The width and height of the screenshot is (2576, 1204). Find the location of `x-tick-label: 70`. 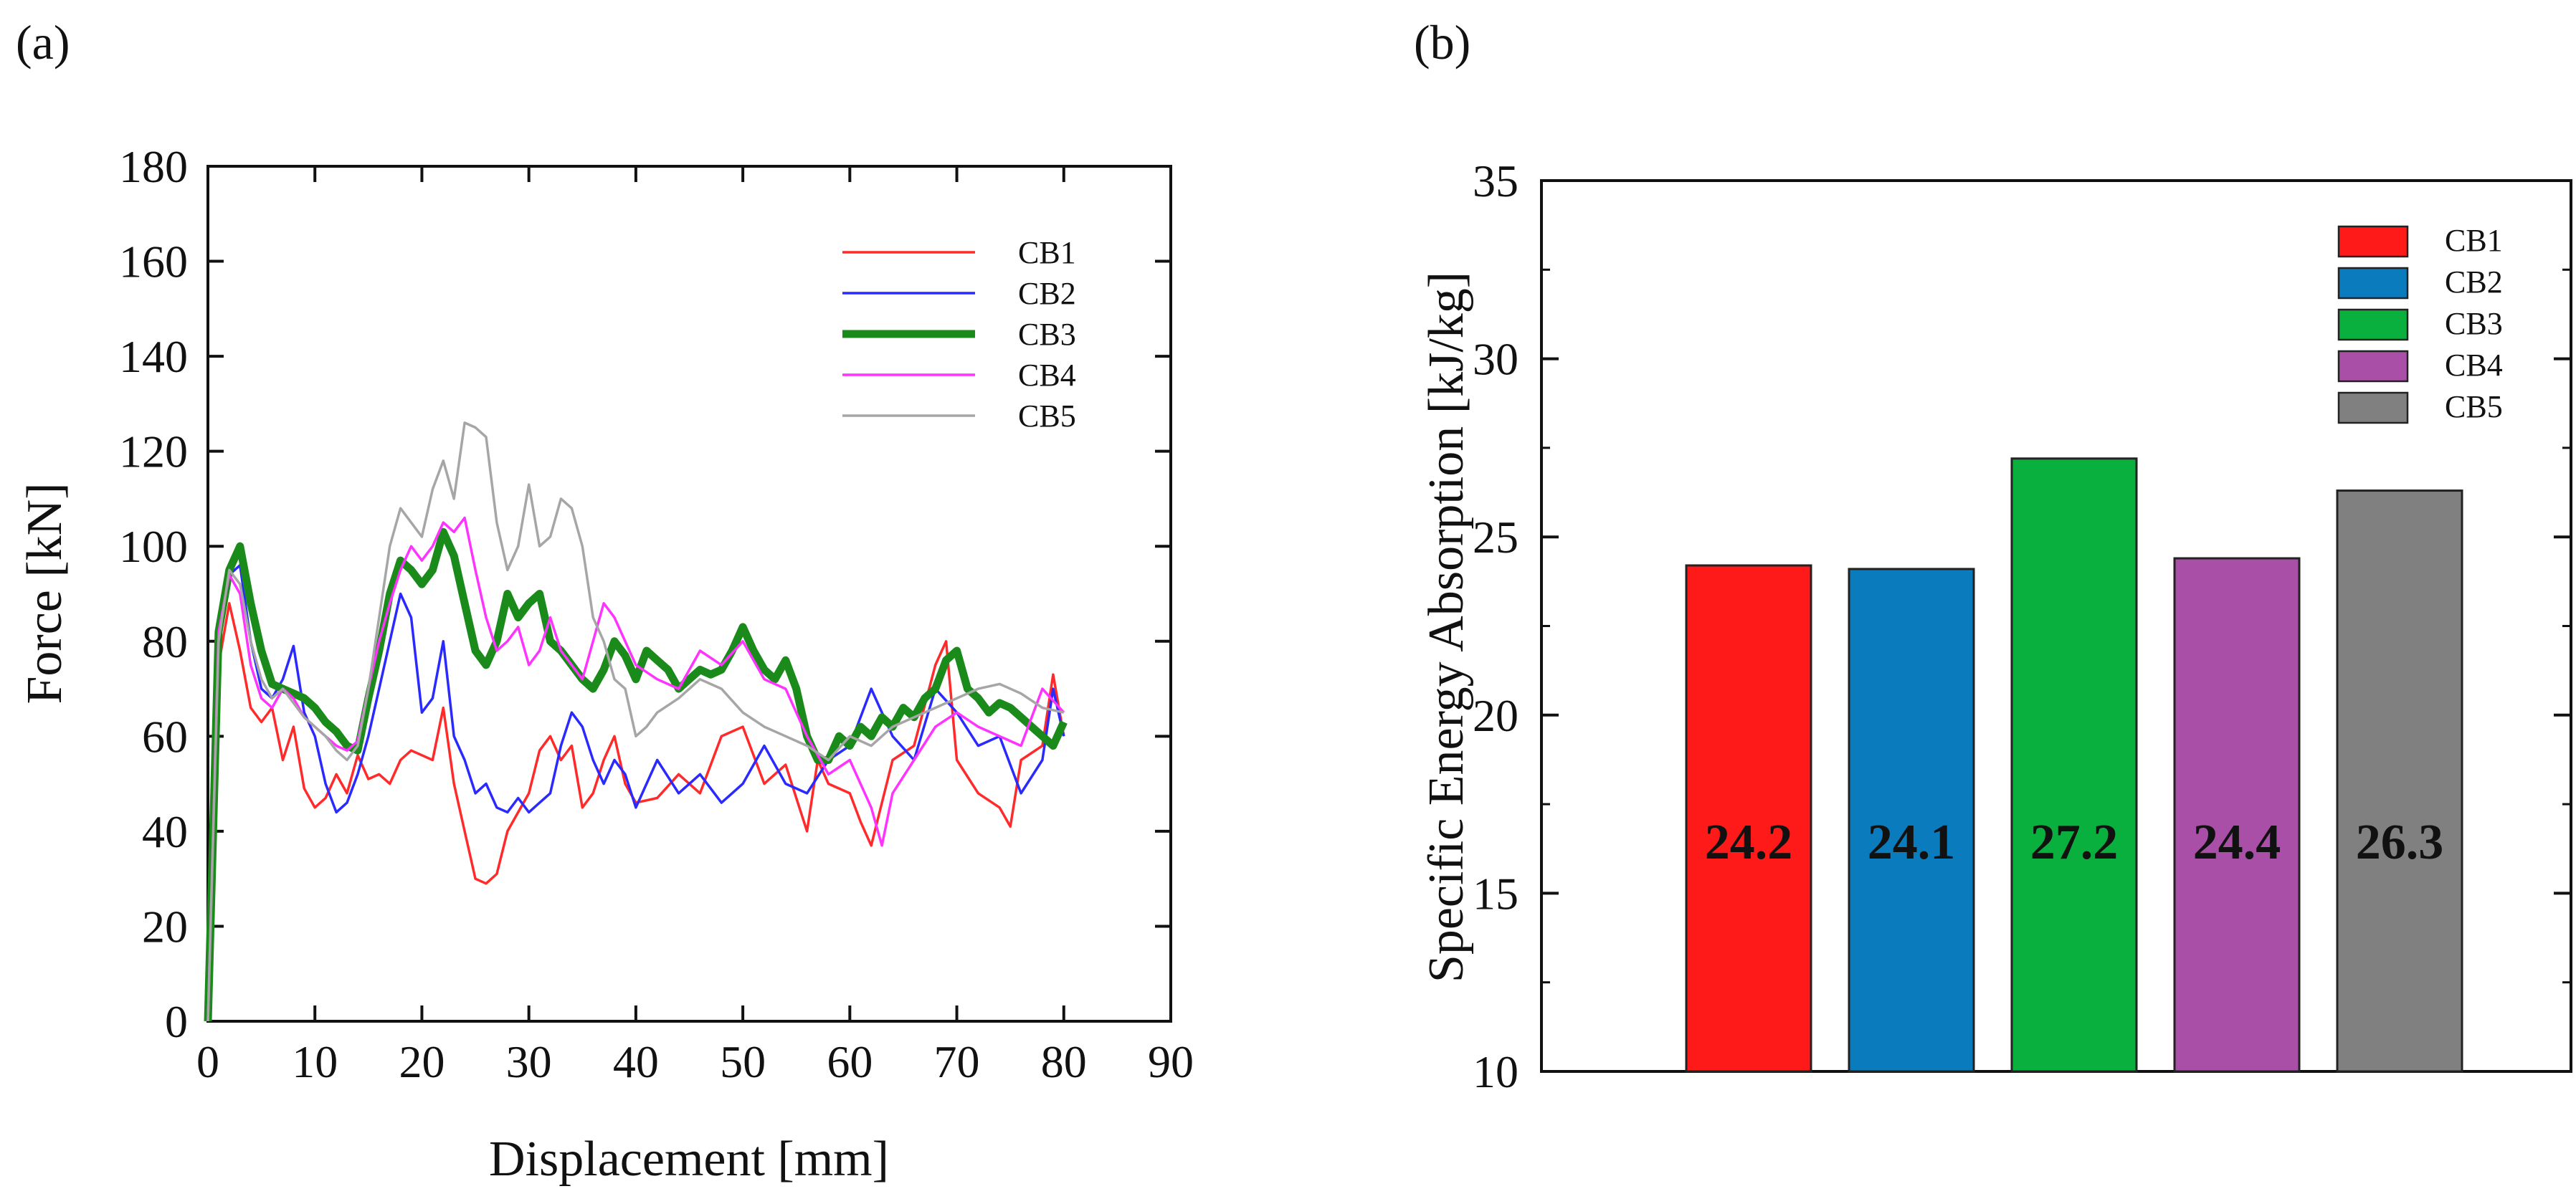

x-tick-label: 70 is located at coordinates (957, 1061).